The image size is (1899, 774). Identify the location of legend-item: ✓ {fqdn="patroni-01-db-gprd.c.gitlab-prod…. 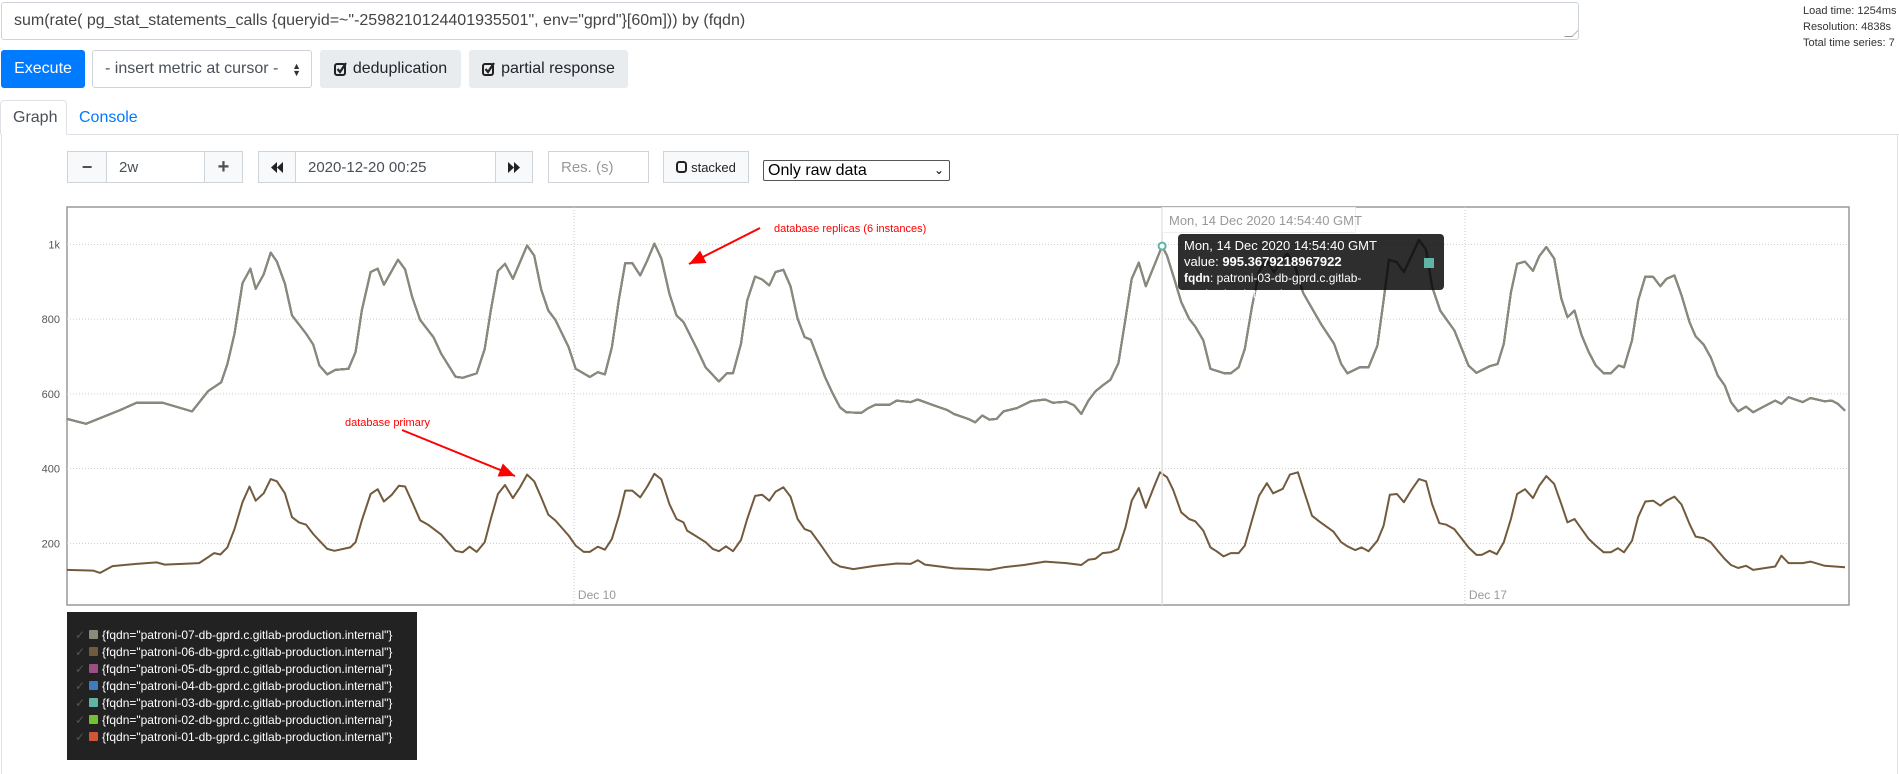
(246, 736).